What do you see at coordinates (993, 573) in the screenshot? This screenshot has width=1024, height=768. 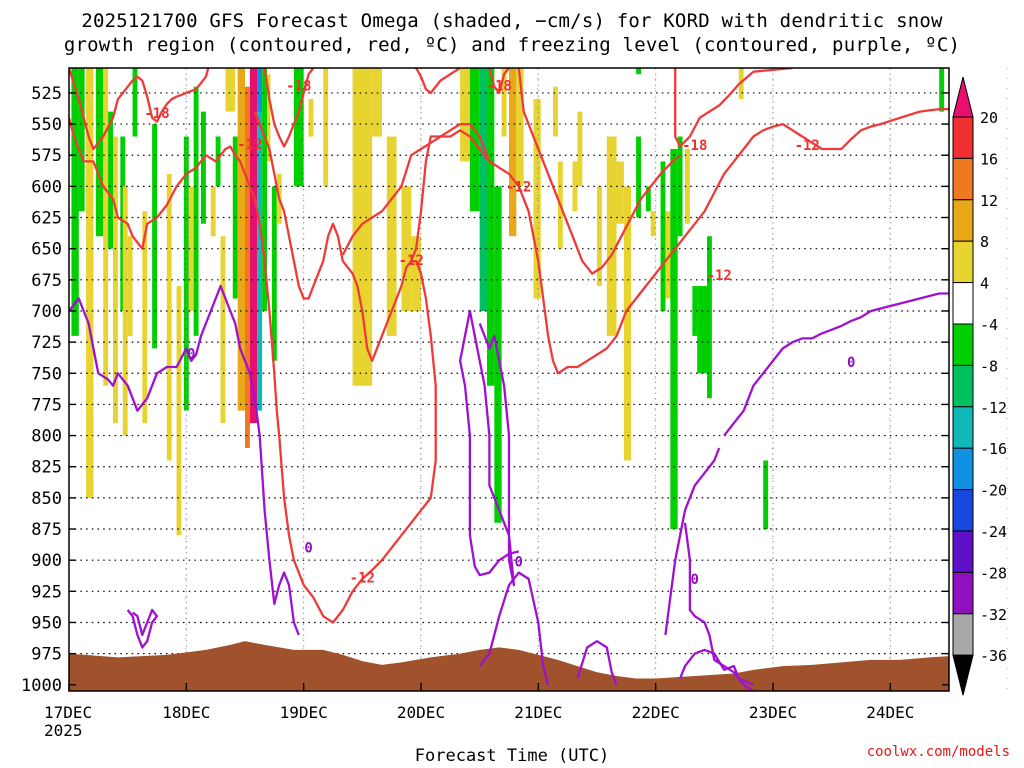 I see `colorbar-label: -28` at bounding box center [993, 573].